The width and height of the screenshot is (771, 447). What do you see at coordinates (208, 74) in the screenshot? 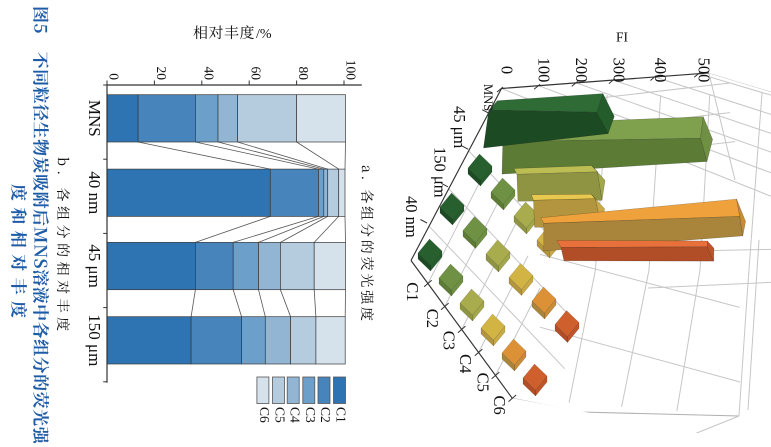
I see `svg-text: 40` at bounding box center [208, 74].